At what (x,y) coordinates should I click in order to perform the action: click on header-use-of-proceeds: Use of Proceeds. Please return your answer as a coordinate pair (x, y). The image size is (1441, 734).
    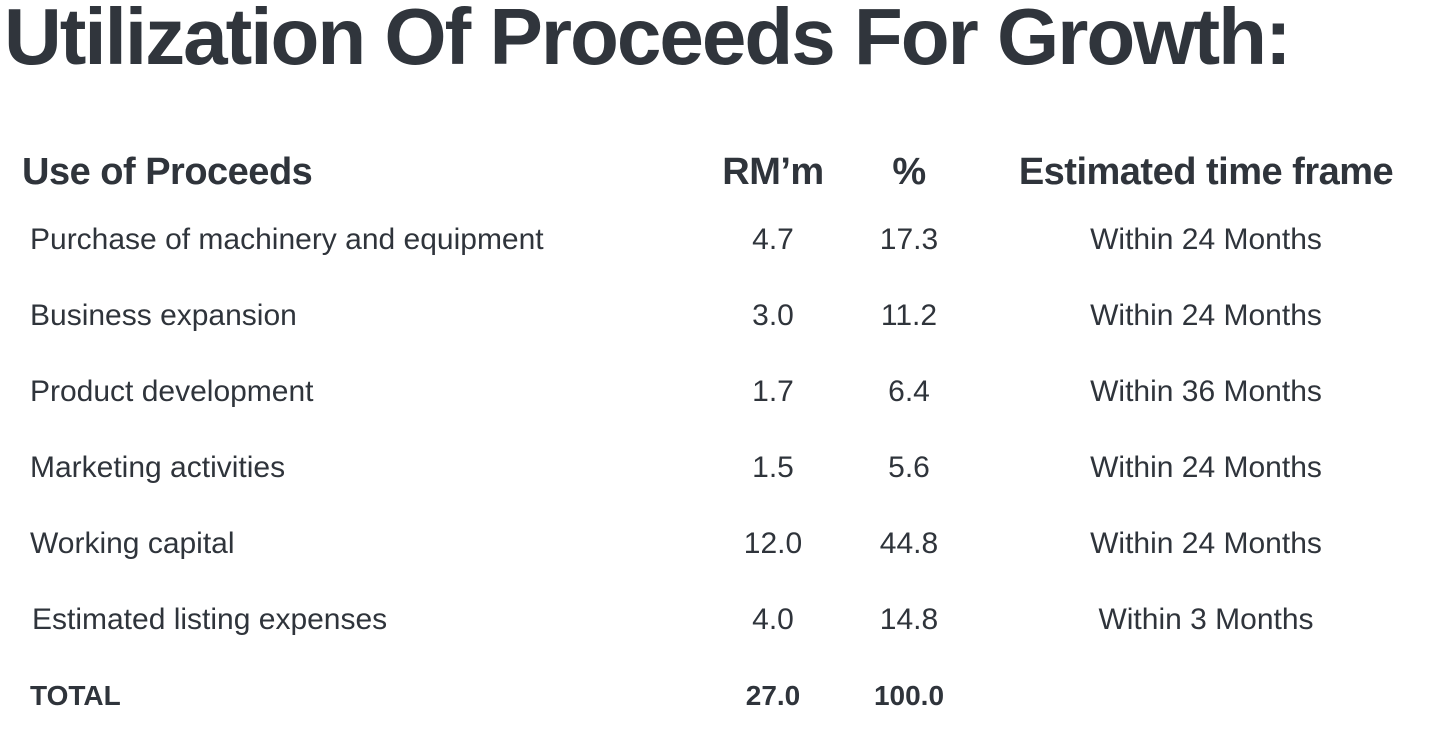
    Looking at the image, I should click on (167, 172).